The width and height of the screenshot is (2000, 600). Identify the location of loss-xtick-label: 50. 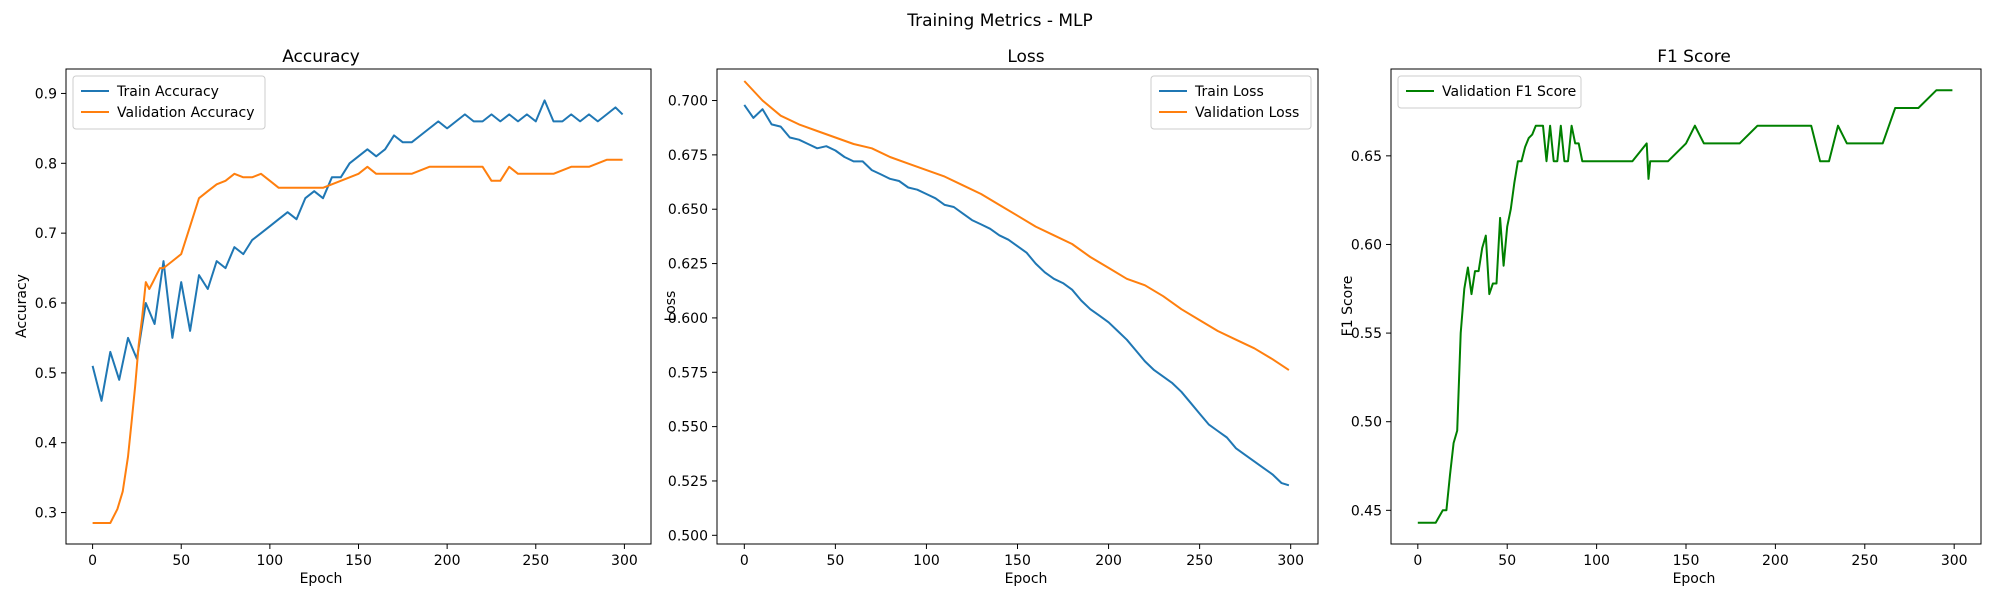
(835, 561).